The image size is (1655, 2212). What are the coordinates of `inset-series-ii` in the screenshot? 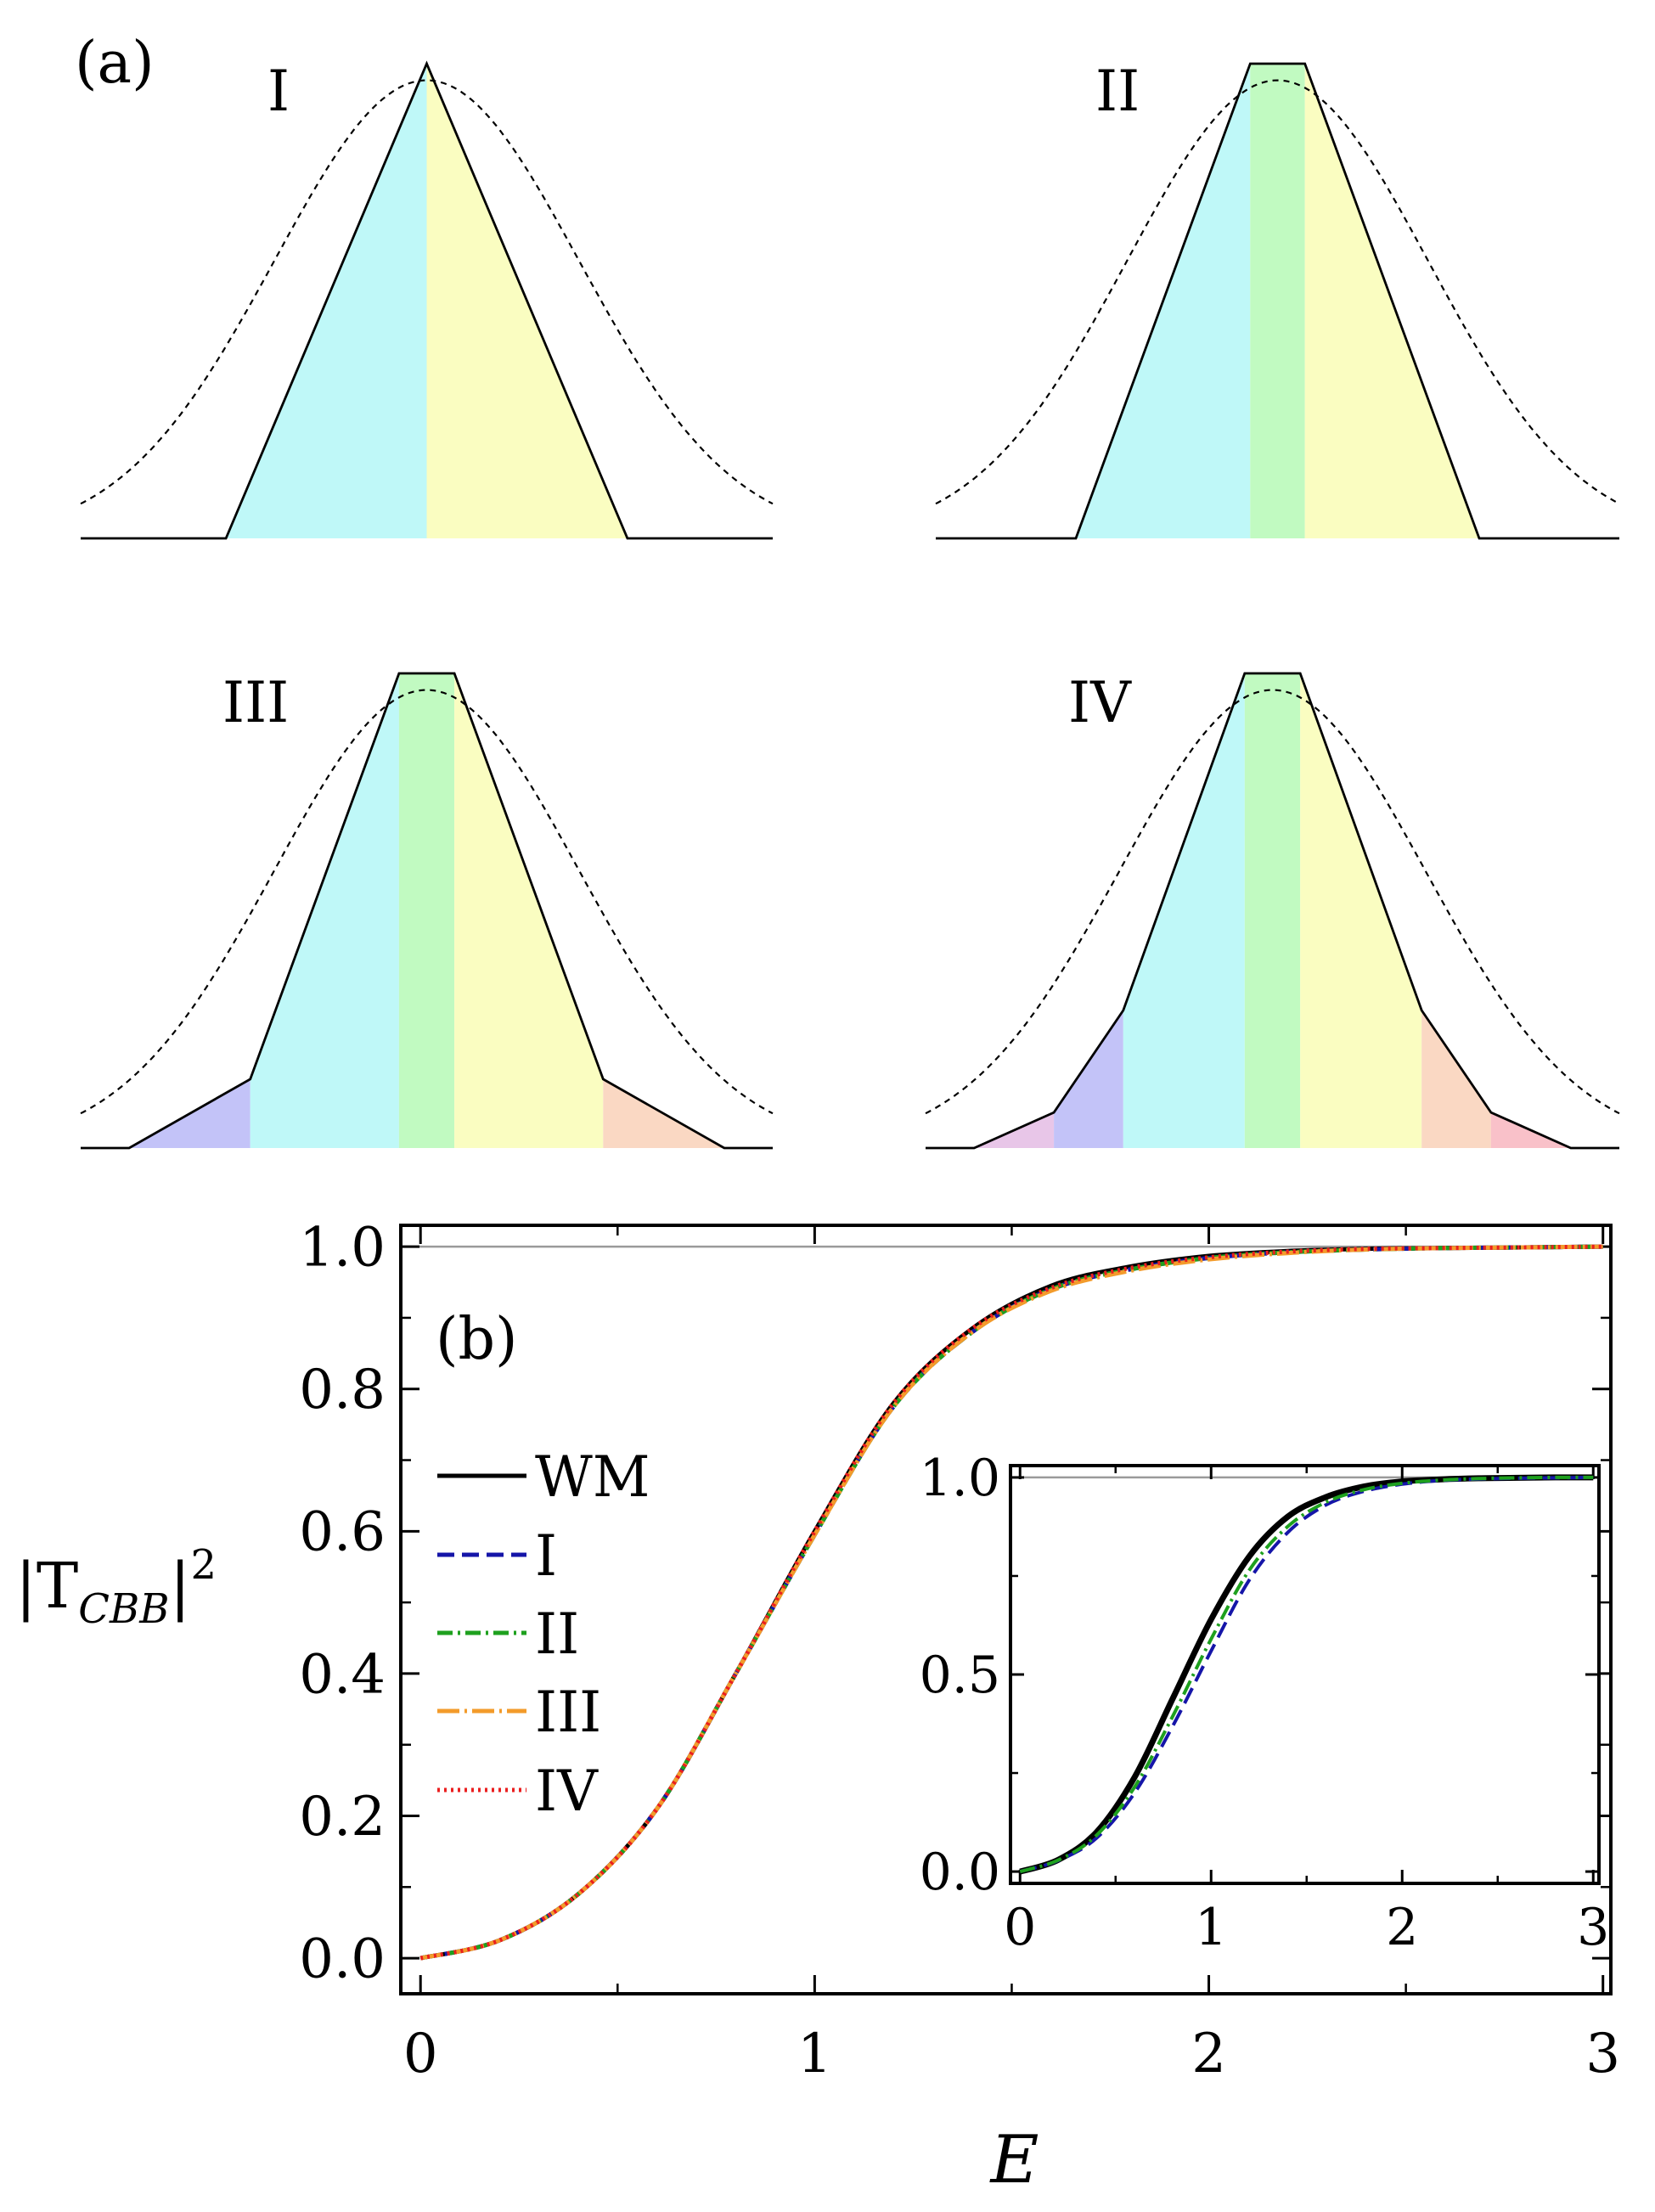 It's located at (1306, 1674).